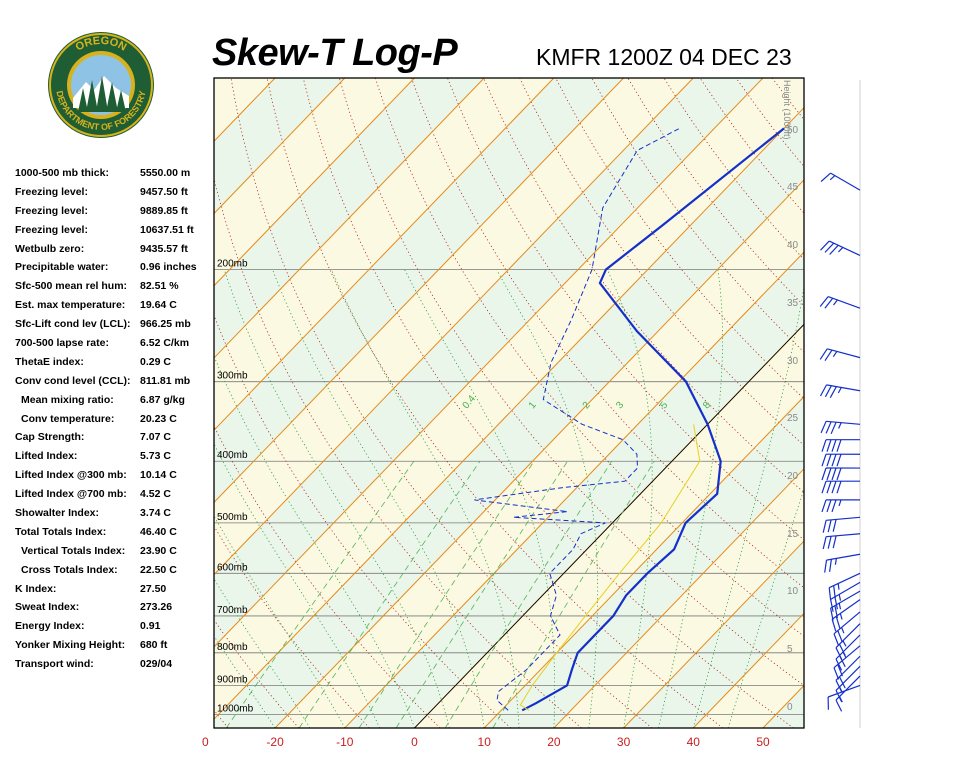 The image size is (960, 768). I want to click on temperature-tick-label: -20, so click(275, 742).